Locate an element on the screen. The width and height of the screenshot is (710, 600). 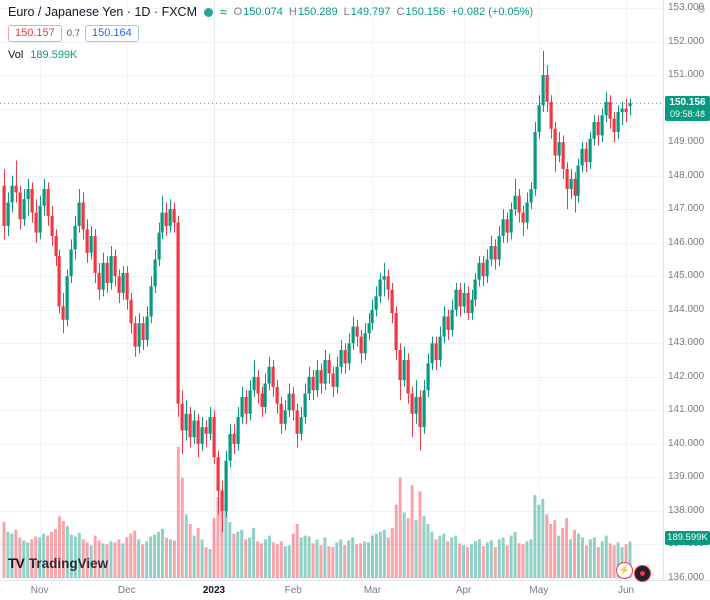
symbol-title: Euro / Japanese Yen · 1D · FXCM is located at coordinates (102, 12).